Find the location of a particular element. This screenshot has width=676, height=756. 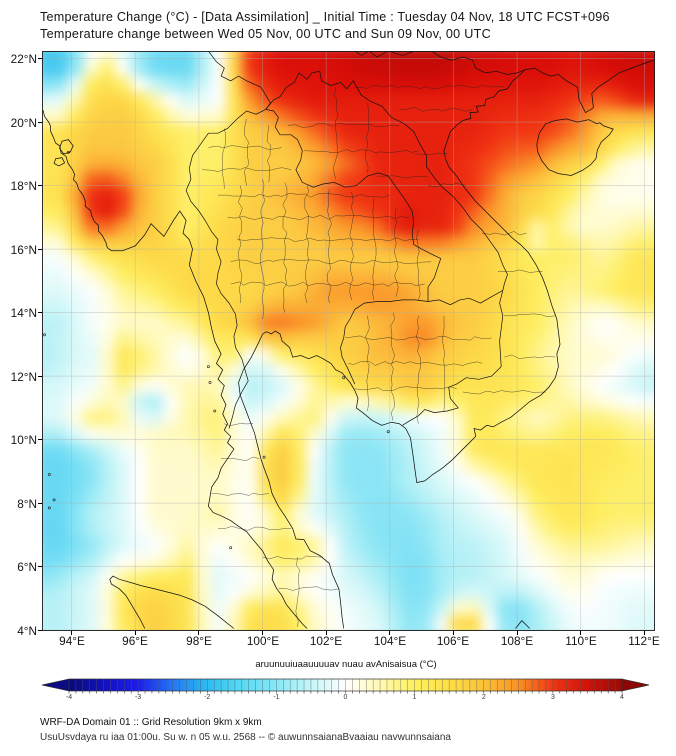

svg-text: -2 is located at coordinates (207, 697).